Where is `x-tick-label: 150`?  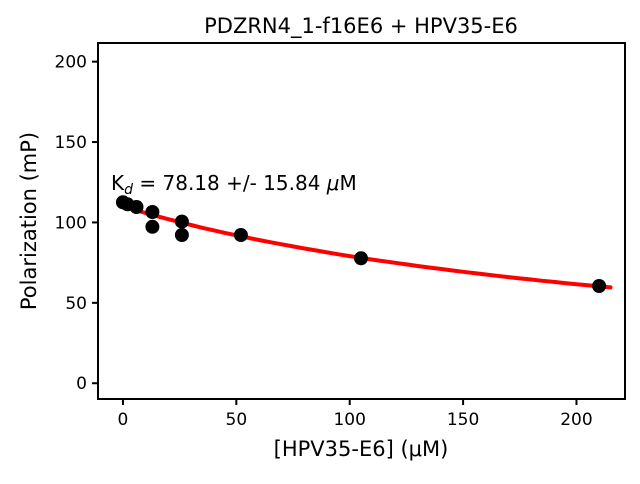 x-tick-label: 150 is located at coordinates (463, 420).